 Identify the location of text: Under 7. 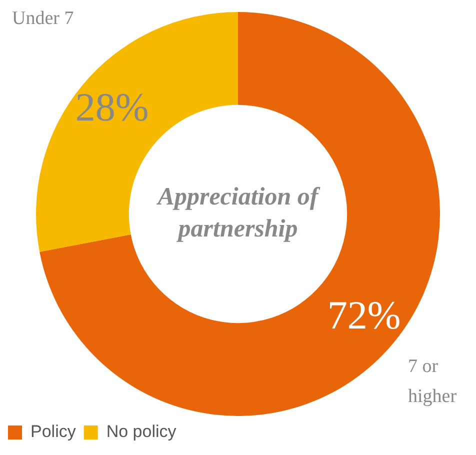
(43, 19).